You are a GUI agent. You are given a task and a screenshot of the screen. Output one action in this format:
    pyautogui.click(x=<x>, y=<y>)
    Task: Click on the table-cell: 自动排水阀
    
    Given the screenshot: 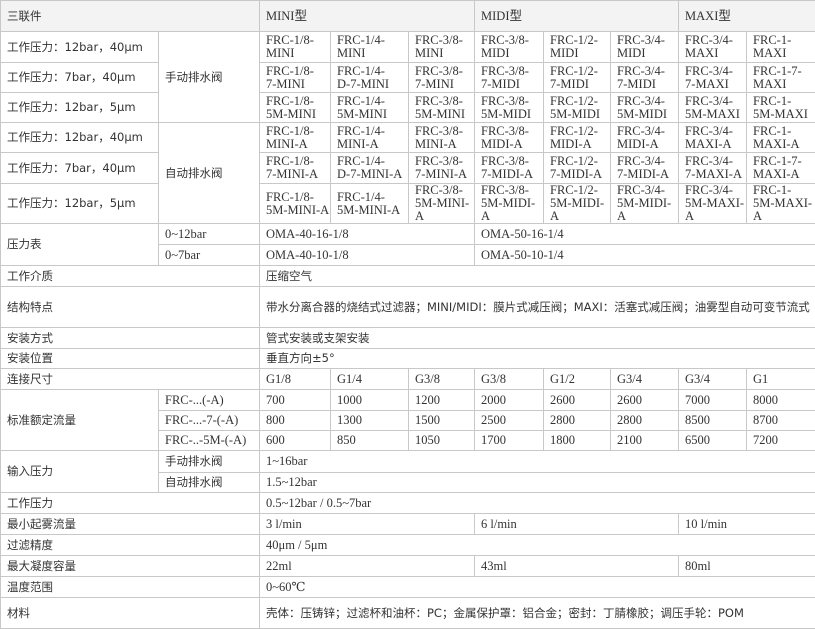 What is the action you would take?
    pyautogui.click(x=209, y=173)
    